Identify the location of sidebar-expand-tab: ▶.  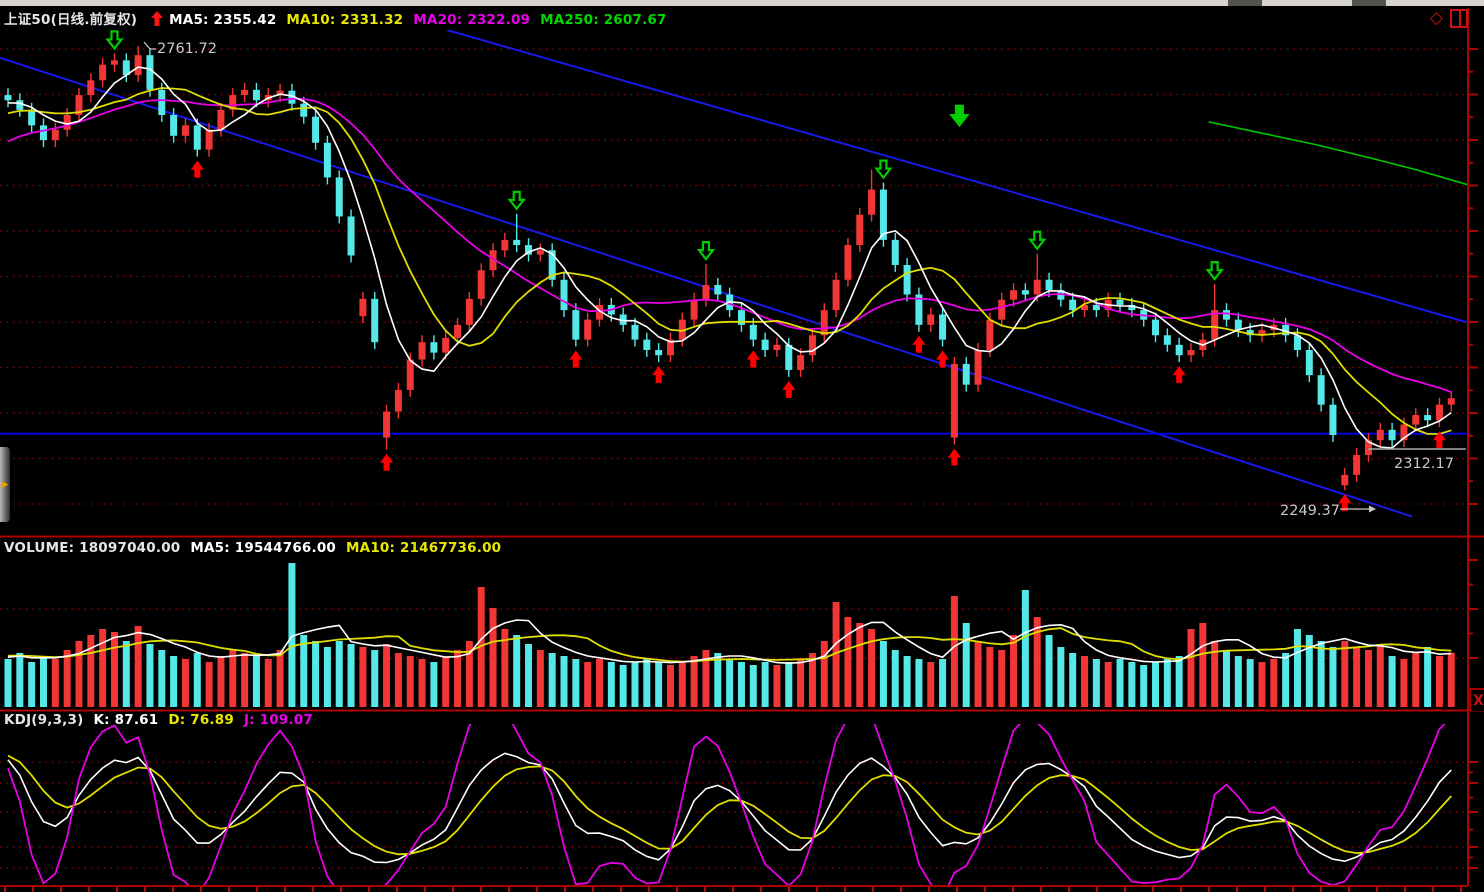
(5, 484).